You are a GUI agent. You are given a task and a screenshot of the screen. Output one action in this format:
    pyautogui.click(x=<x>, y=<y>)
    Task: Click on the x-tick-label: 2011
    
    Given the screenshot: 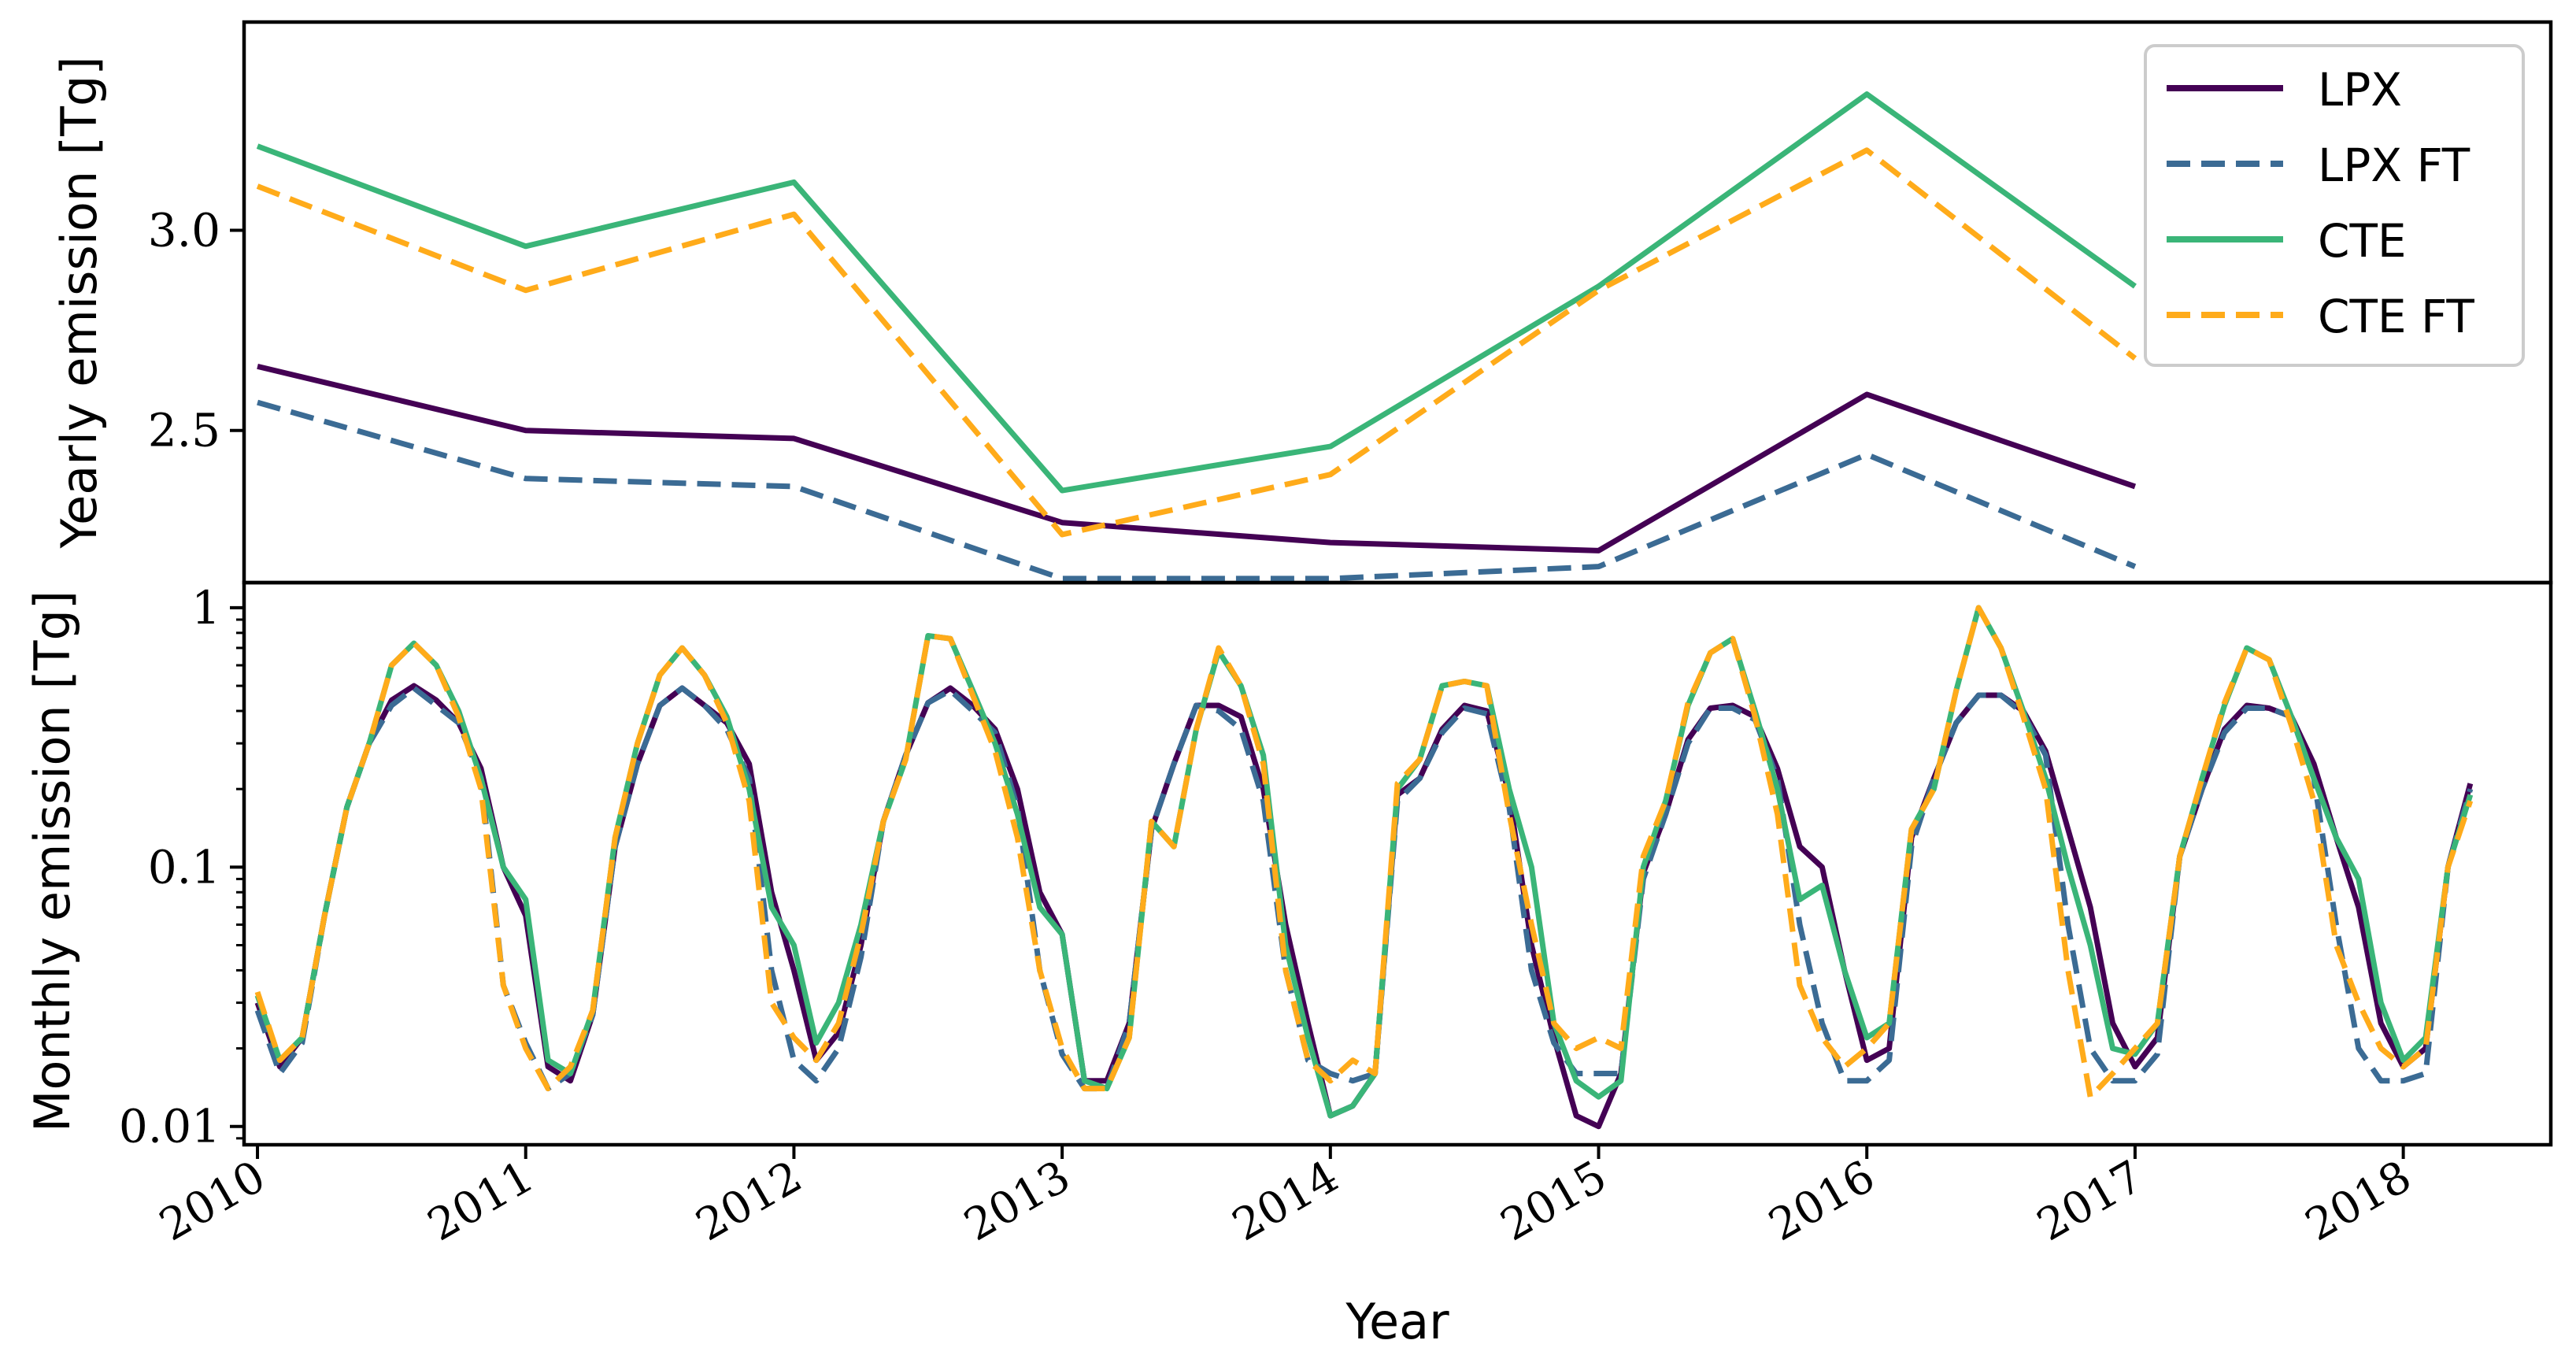 What is the action you would take?
    pyautogui.click(x=481, y=1201)
    